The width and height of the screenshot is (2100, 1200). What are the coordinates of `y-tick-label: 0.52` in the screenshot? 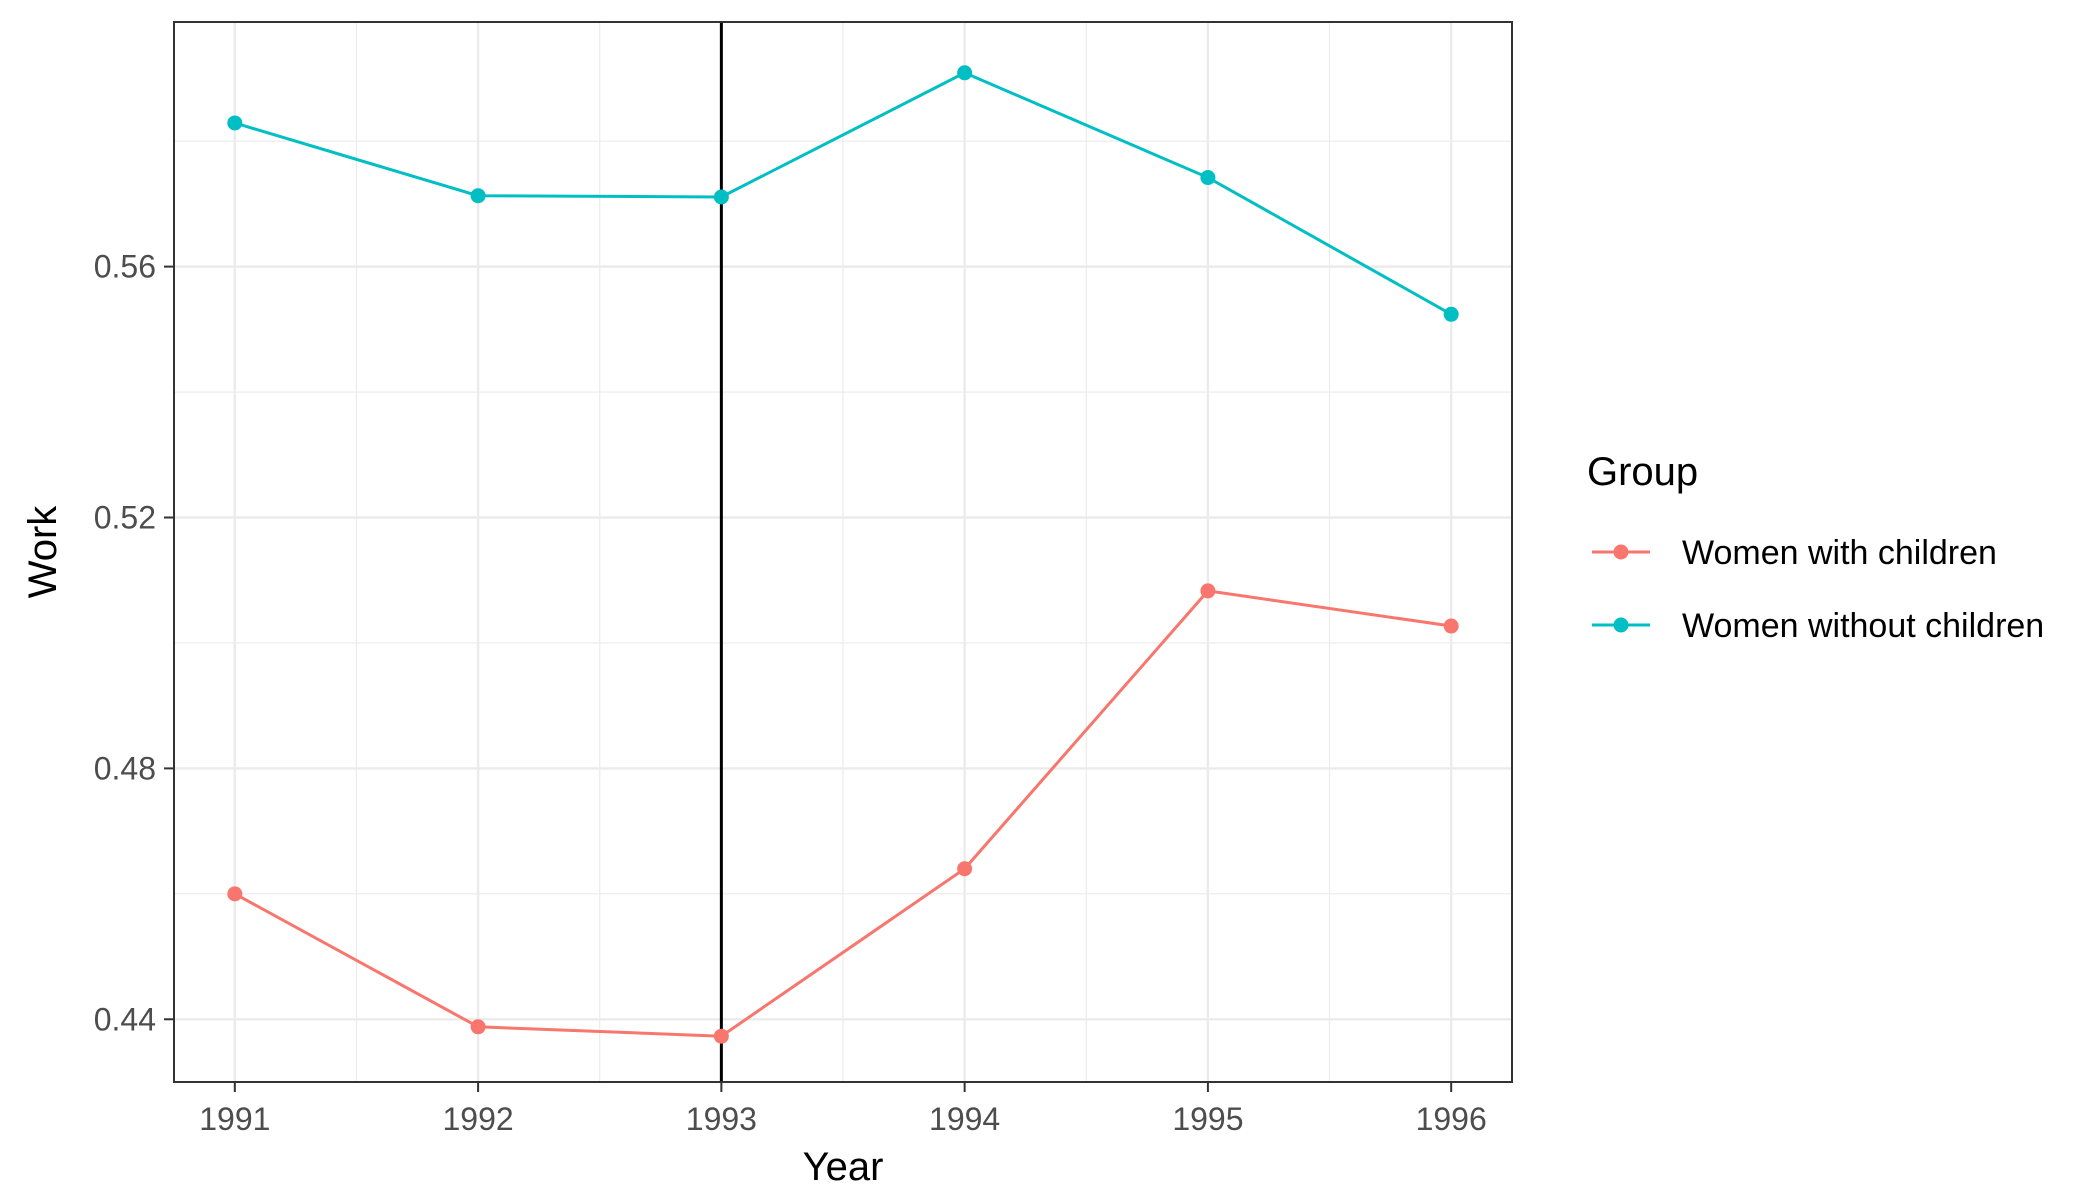 It's located at (125, 518).